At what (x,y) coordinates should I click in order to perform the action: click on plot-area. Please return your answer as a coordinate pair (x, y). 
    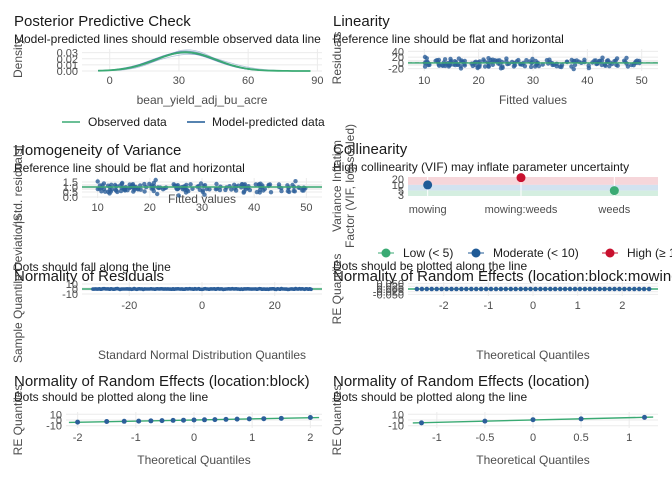
    Looking at the image, I should click on (202, 60).